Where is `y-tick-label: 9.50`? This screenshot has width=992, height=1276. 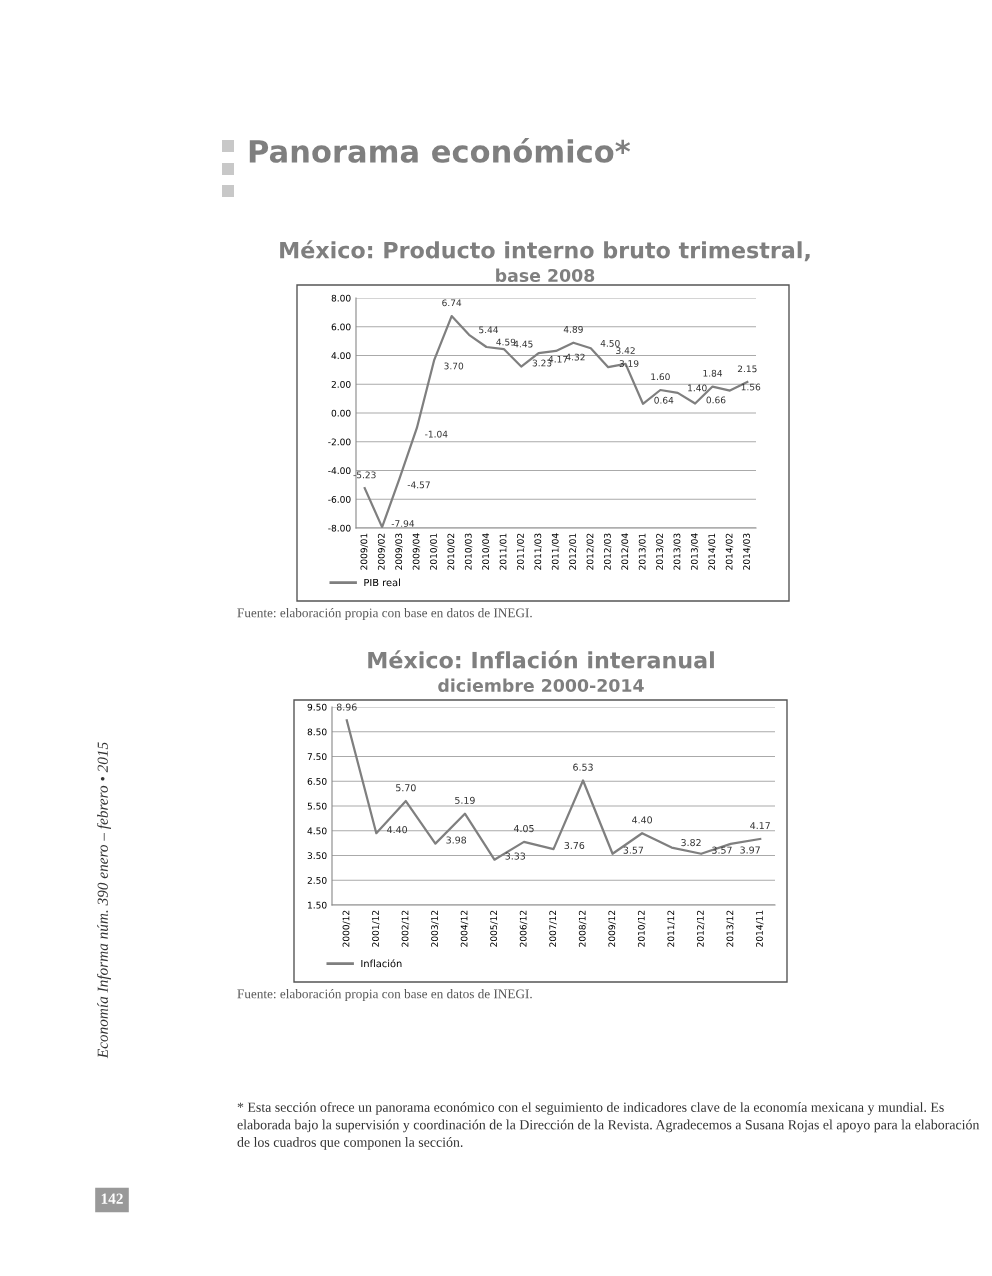
y-tick-label: 9.50 is located at coordinates (317, 707).